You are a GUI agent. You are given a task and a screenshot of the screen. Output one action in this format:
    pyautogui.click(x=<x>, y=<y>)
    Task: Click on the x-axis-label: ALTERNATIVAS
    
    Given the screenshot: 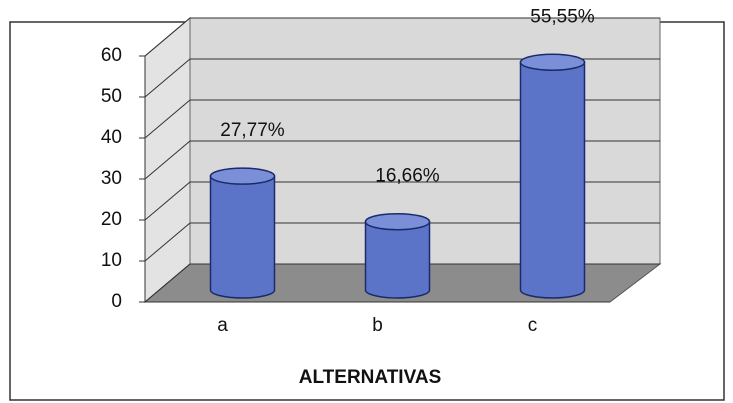 What is the action you would take?
    pyautogui.click(x=370, y=377)
    